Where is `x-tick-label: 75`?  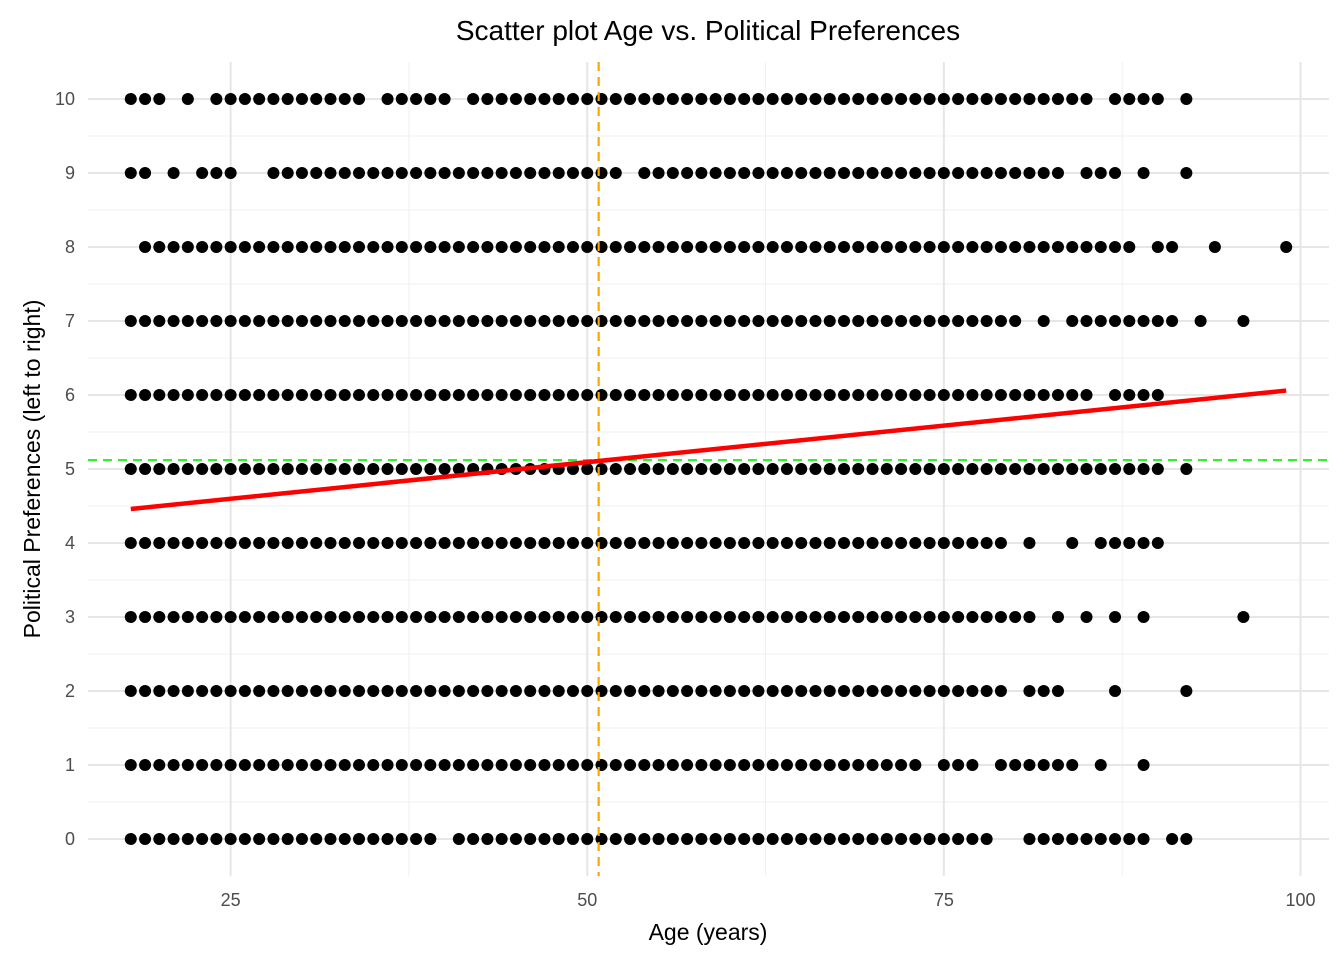
x-tick-label: 75 is located at coordinates (944, 900).